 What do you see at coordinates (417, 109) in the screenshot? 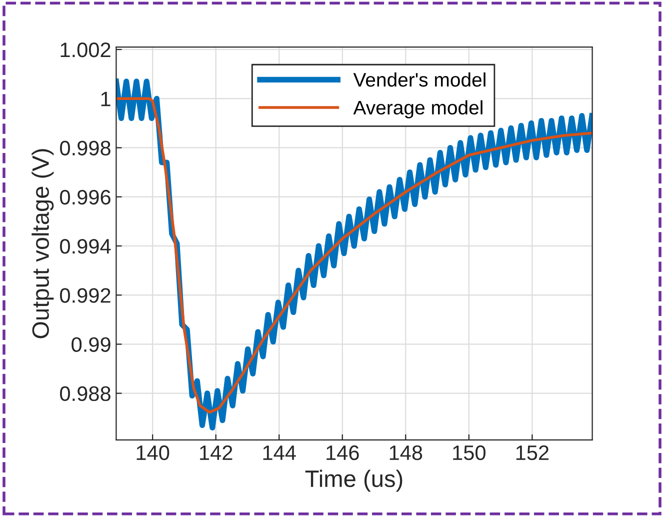
I see `legend-label: Average model` at bounding box center [417, 109].